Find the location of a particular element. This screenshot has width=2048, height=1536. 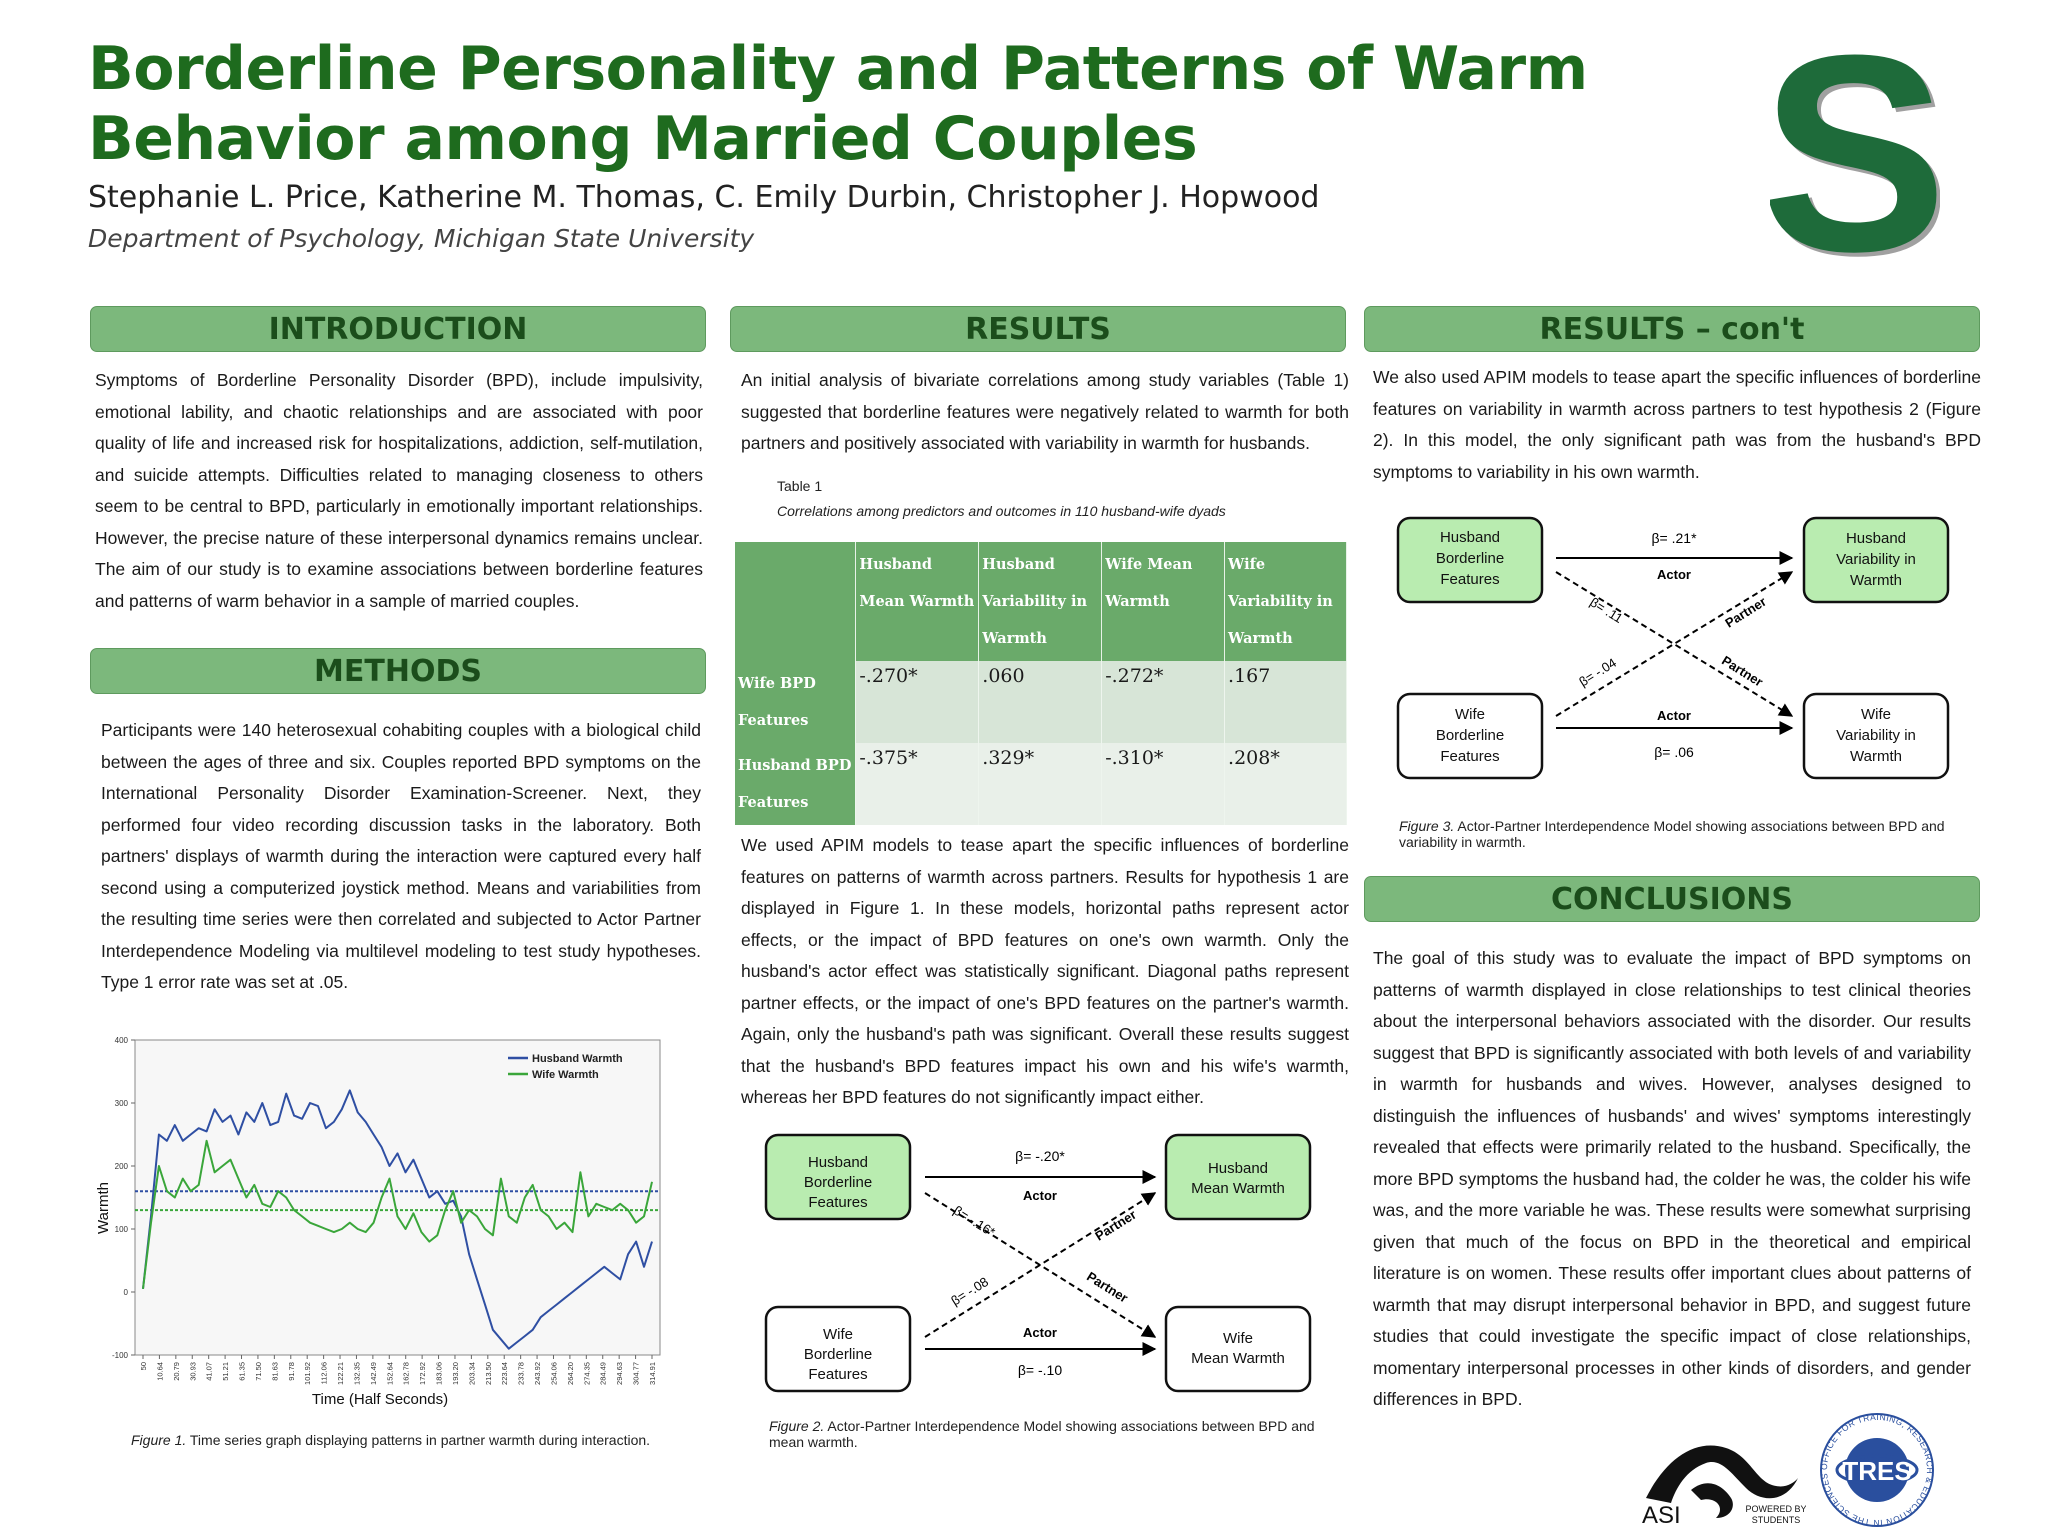

x-tick-label: 254.06 is located at coordinates (553, 1373).